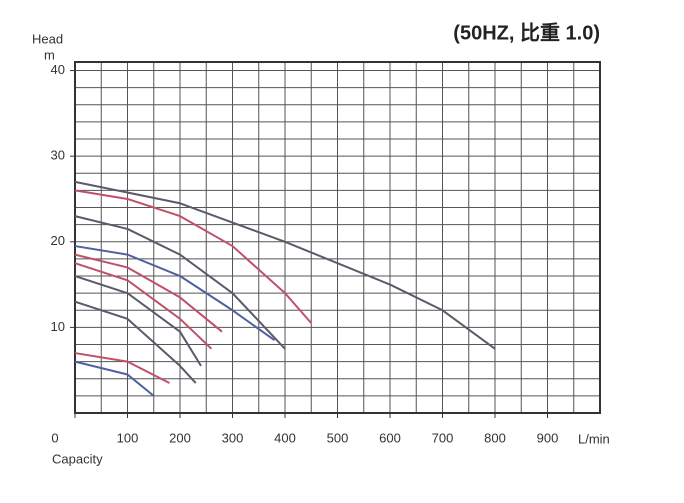  I want to click on y-axis-label: Head, so click(47, 38).